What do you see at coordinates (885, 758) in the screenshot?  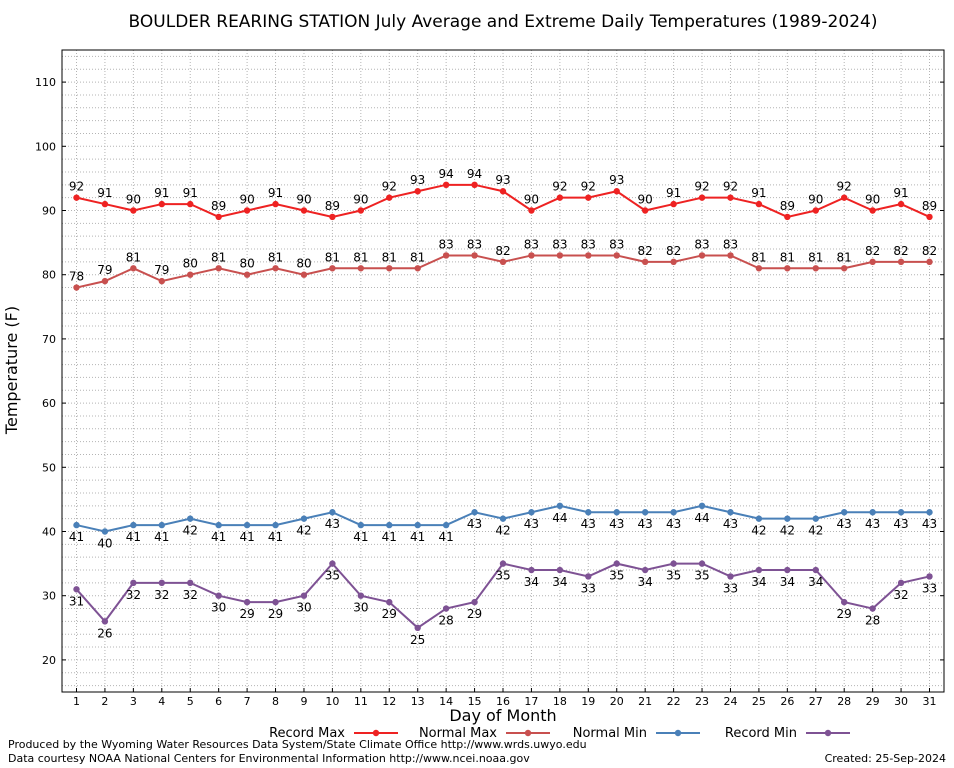 I see `created-date: Created: 25-Sep-2024` at bounding box center [885, 758].